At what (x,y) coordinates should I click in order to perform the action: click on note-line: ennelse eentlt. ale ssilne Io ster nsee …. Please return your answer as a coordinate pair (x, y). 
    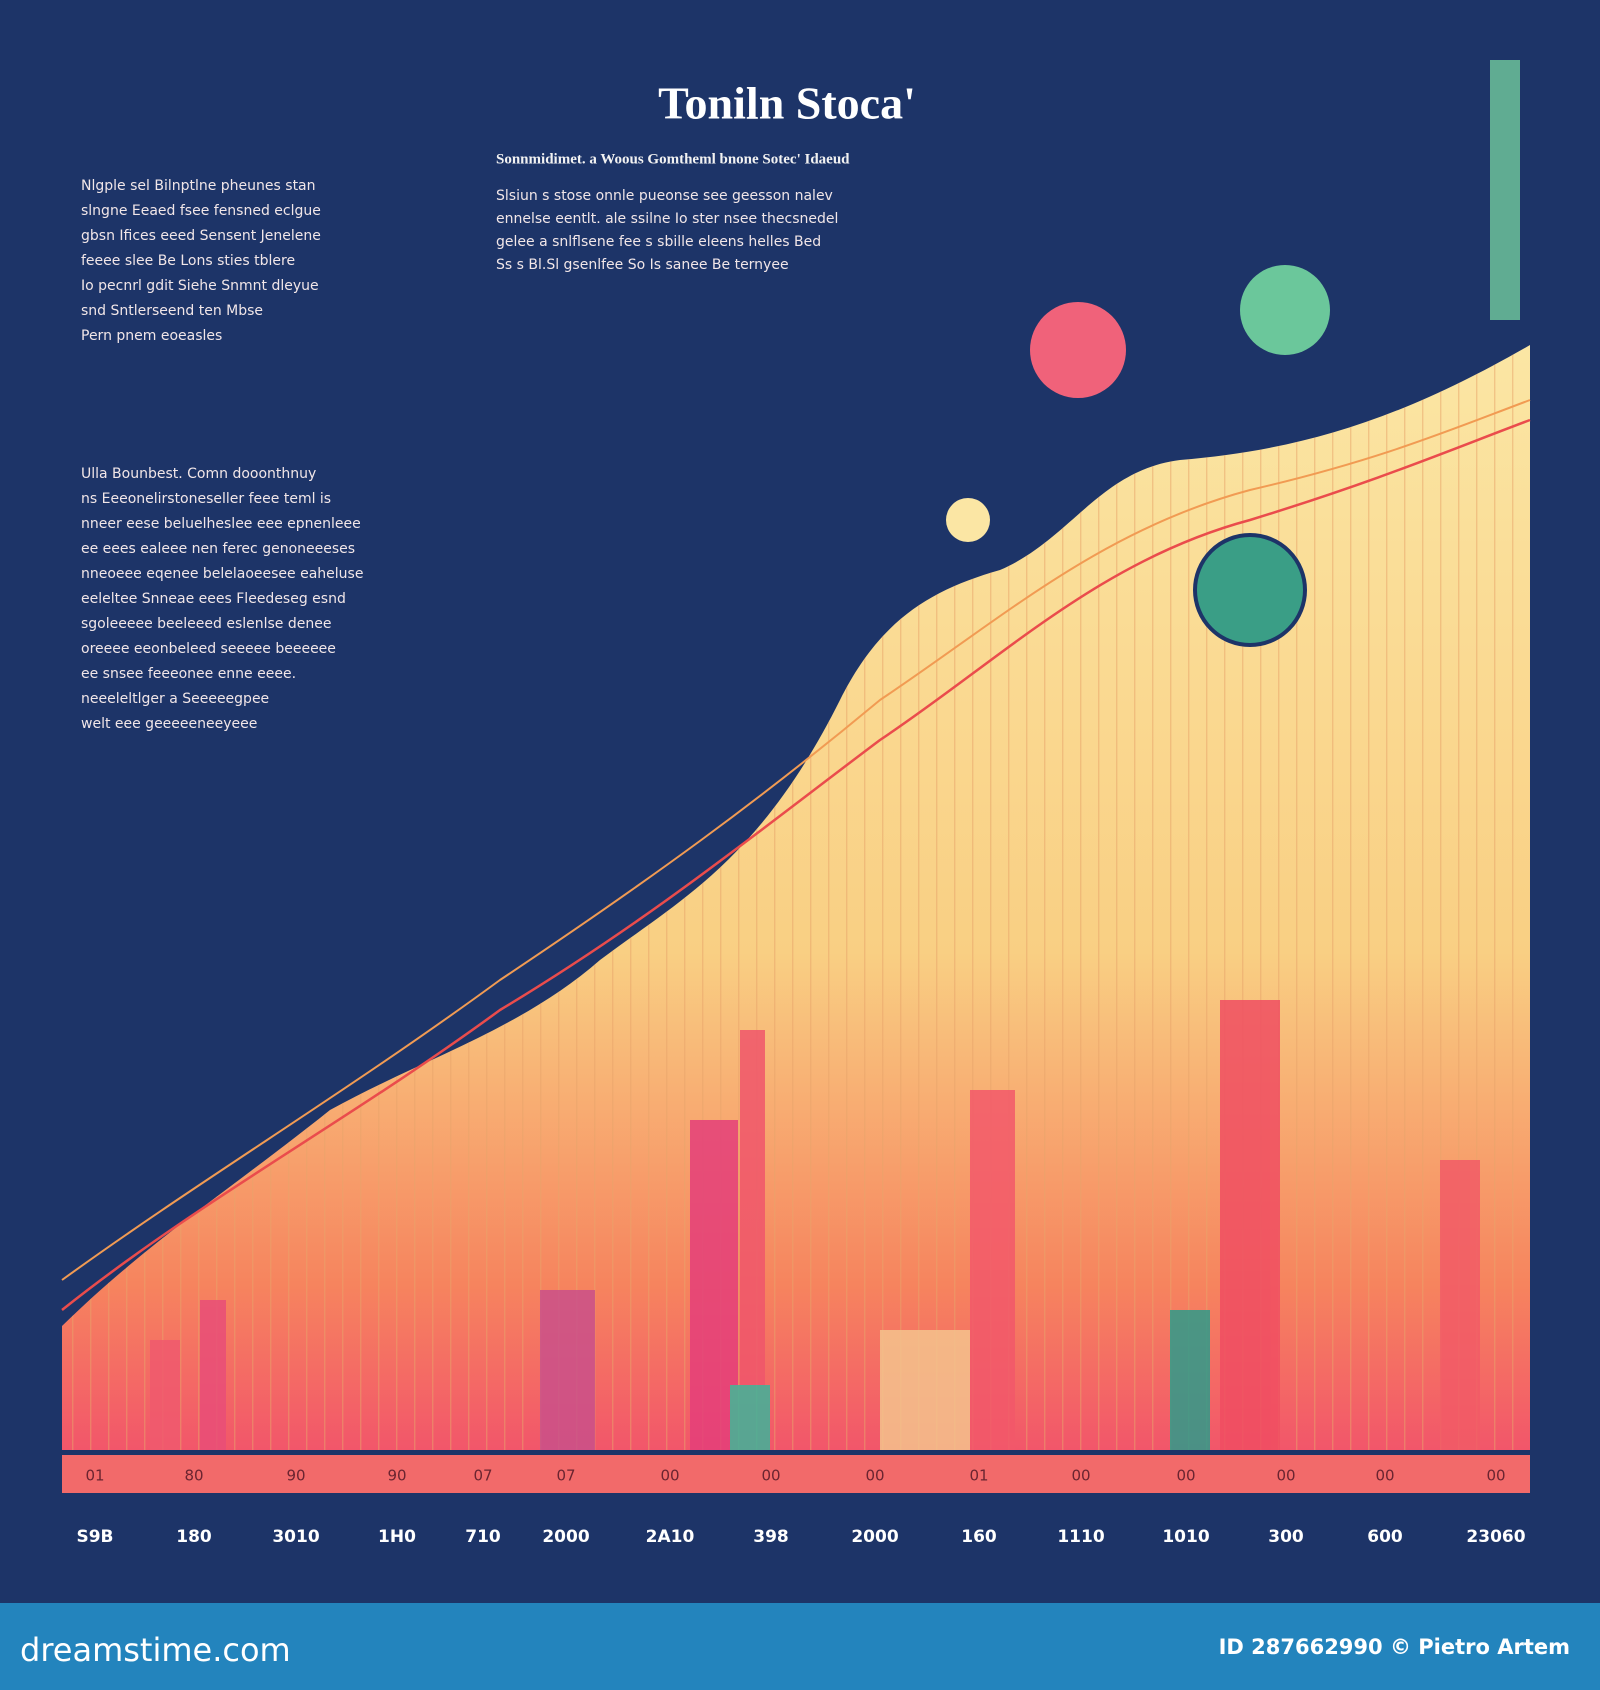
    Looking at the image, I should click on (667, 219).